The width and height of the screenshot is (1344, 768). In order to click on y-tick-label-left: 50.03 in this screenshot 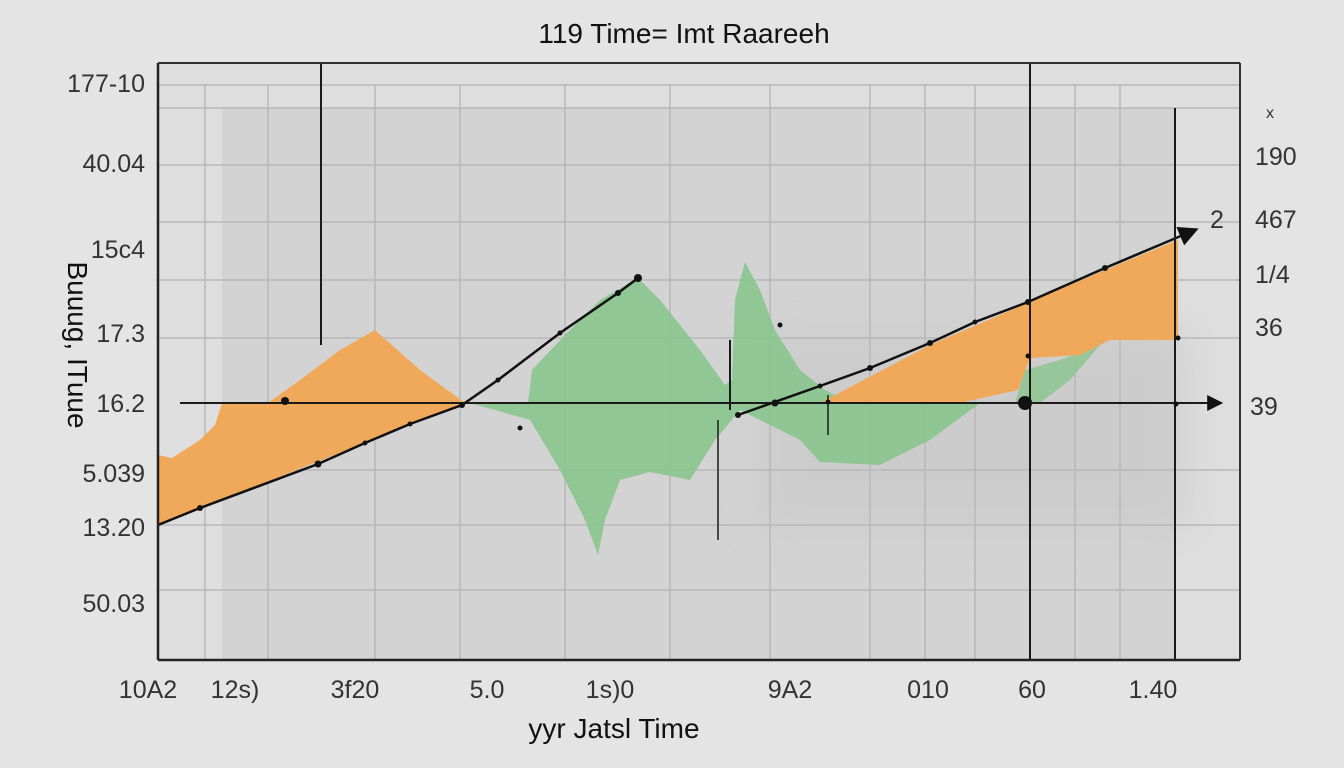, I will do `click(113, 604)`.